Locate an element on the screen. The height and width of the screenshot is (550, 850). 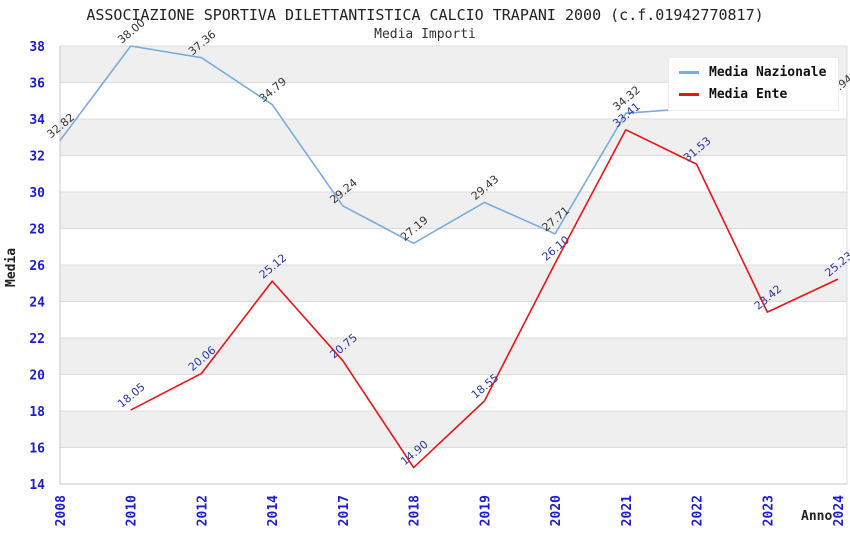
y-tick-label: 30 is located at coordinates (37, 193).